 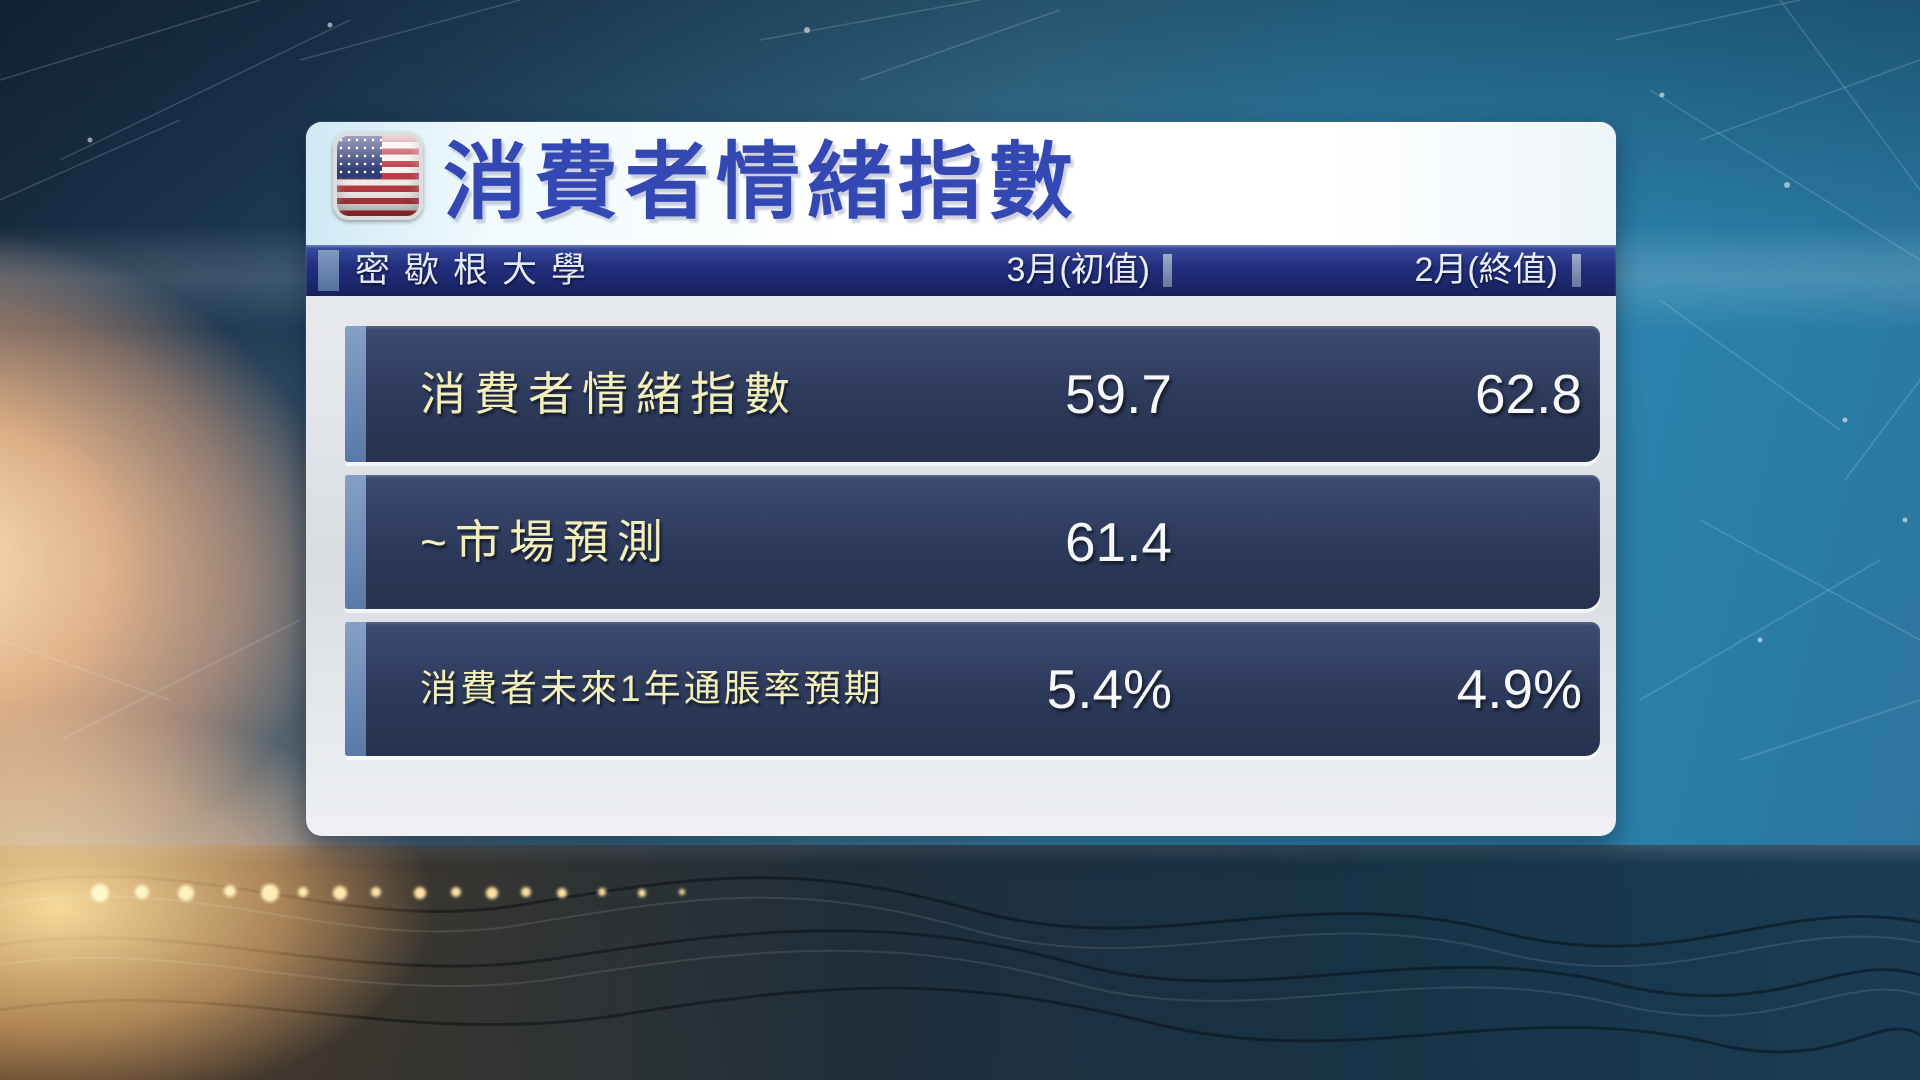 I want to click on row-value-march: 5.4%, so click(x=1109, y=689).